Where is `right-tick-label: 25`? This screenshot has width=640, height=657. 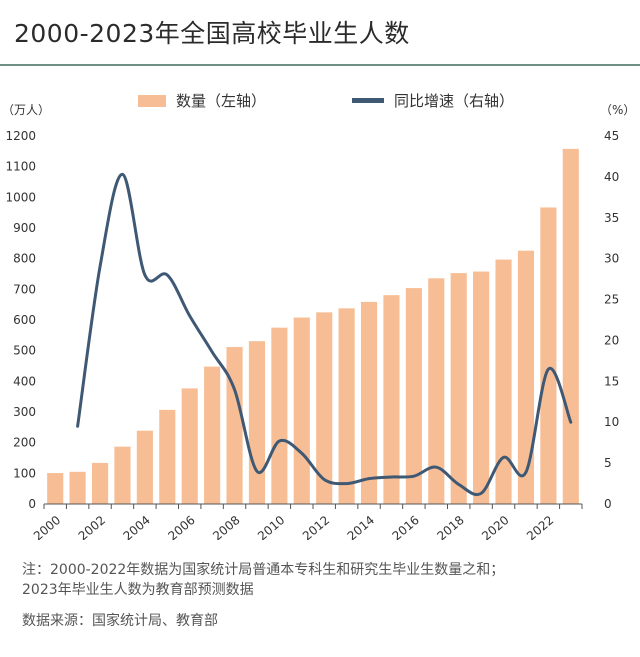
right-tick-label: 25 is located at coordinates (611, 300).